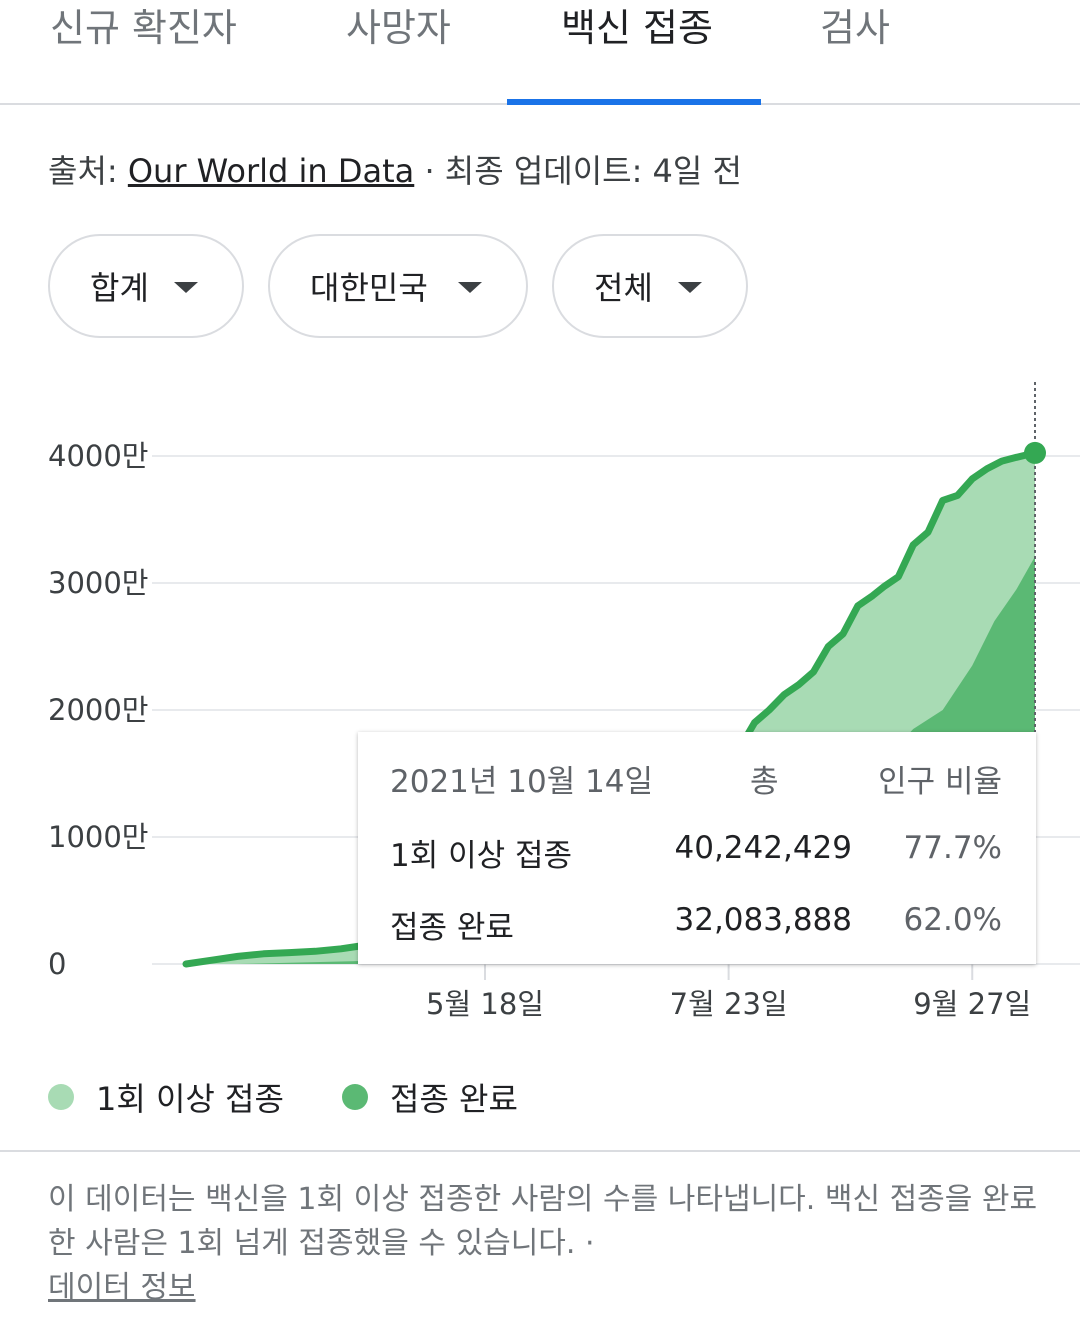 The width and height of the screenshot is (1080, 1320). Describe the element at coordinates (522, 782) in the screenshot. I see `tooltip-date: 2021년 10월 14일` at that location.